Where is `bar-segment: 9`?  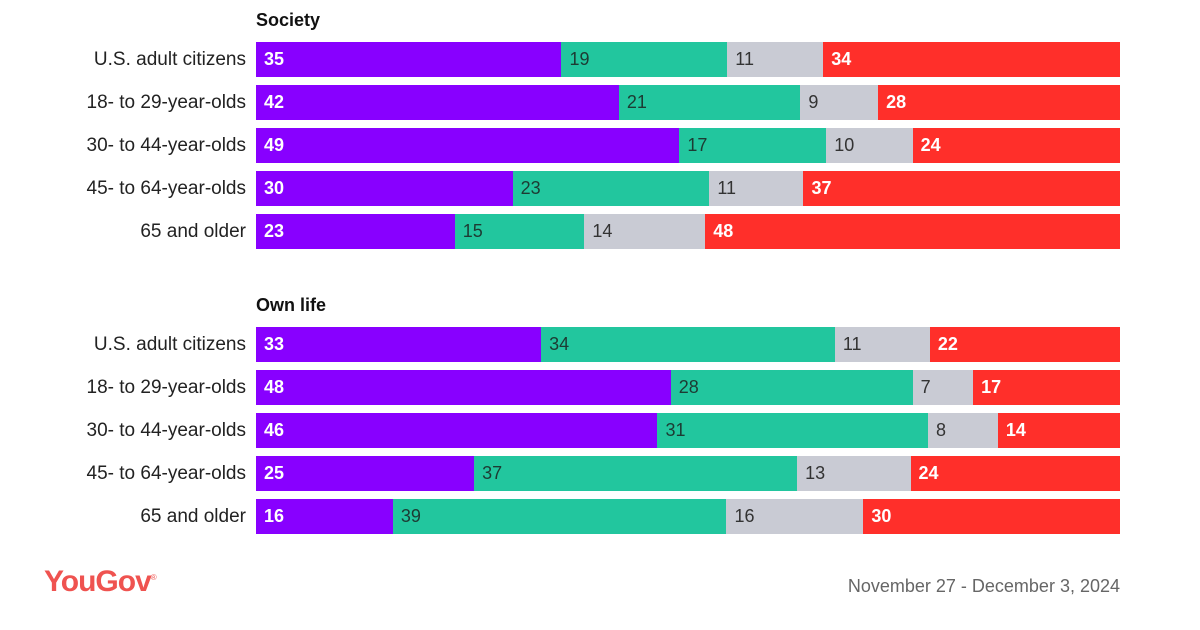 bar-segment: 9 is located at coordinates (839, 102).